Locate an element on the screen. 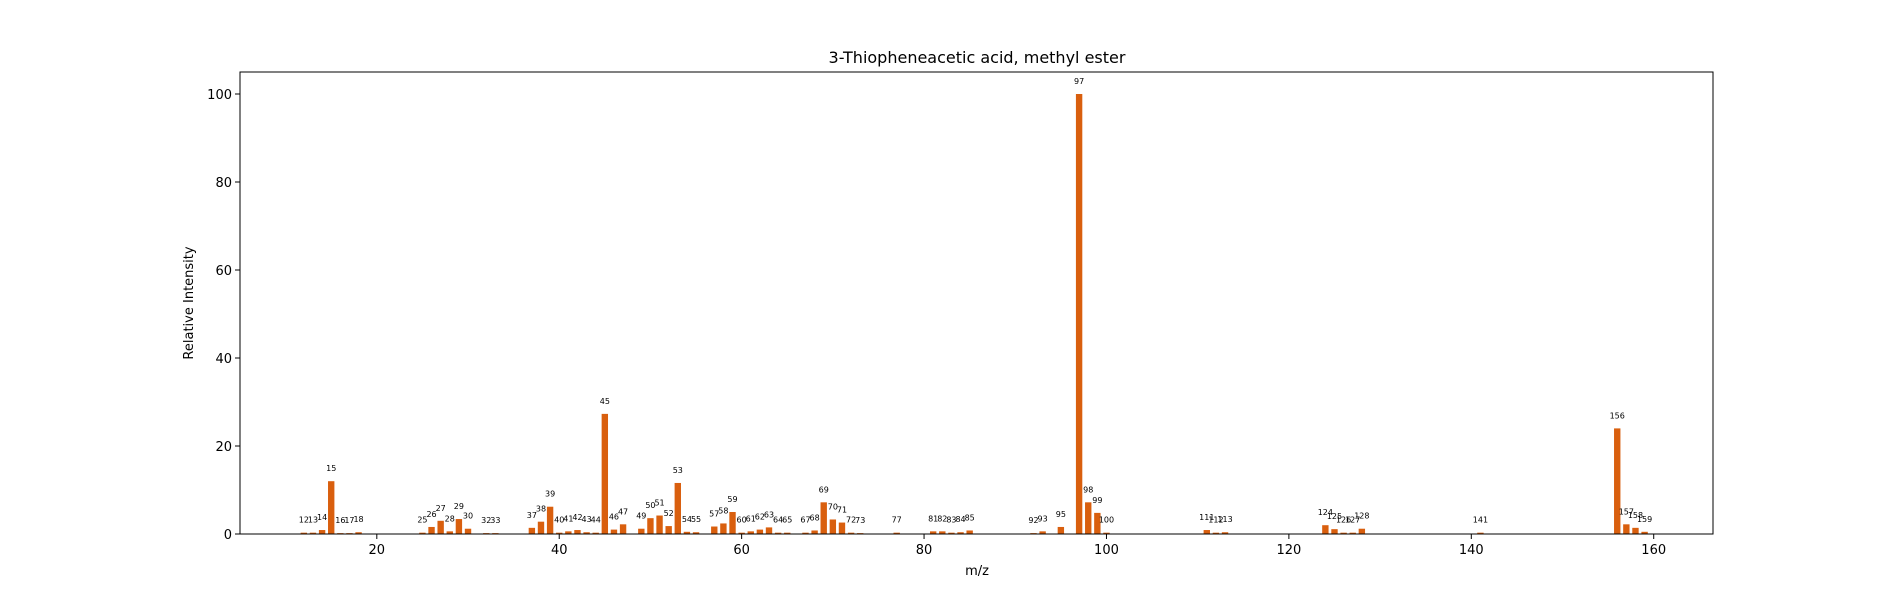  bar-label-mz-157: 157 is located at coordinates (1626, 511).